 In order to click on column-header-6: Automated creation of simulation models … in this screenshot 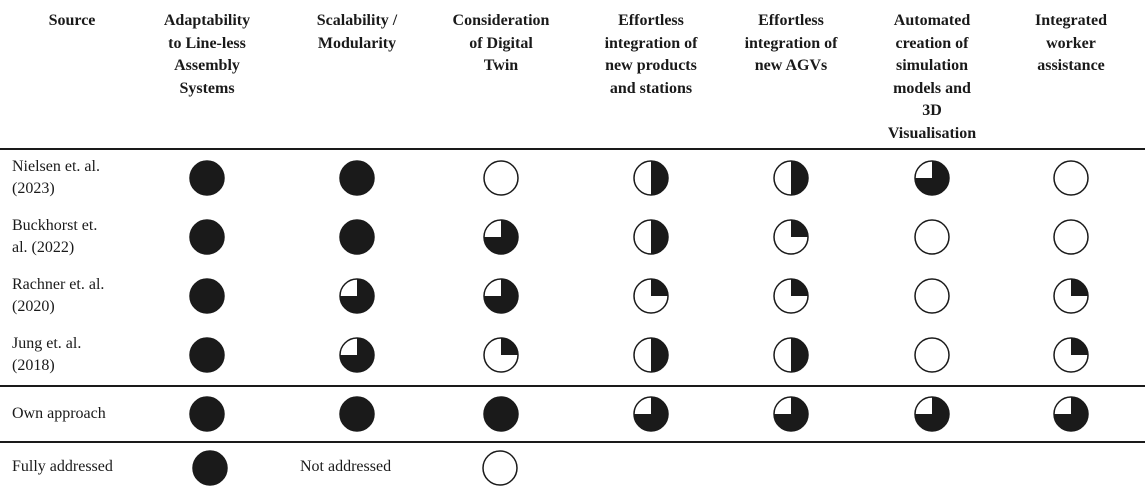, I will do `click(932, 77)`.